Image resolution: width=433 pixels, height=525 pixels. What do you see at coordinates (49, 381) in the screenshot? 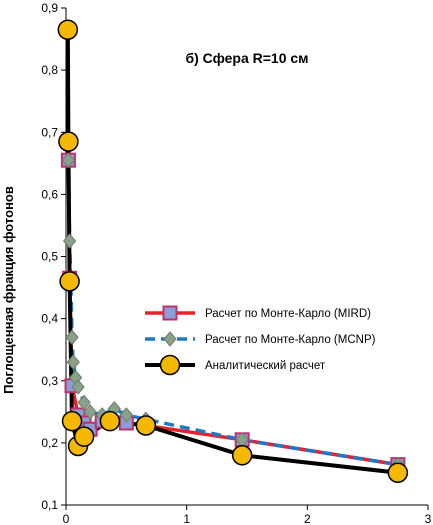
I see `y-tick-label: 0,3` at bounding box center [49, 381].